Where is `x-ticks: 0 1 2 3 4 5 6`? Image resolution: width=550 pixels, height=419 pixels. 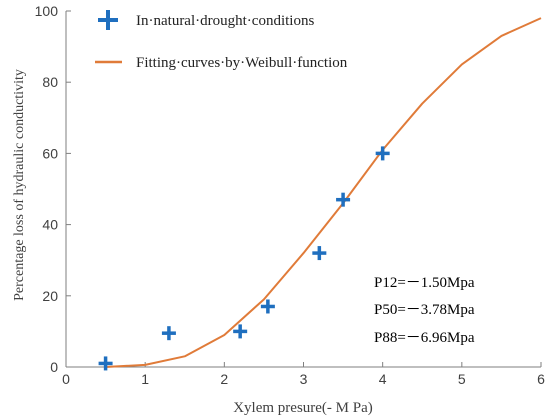
x-ticks: 0 1 2 3 4 5 6 is located at coordinates (303, 374).